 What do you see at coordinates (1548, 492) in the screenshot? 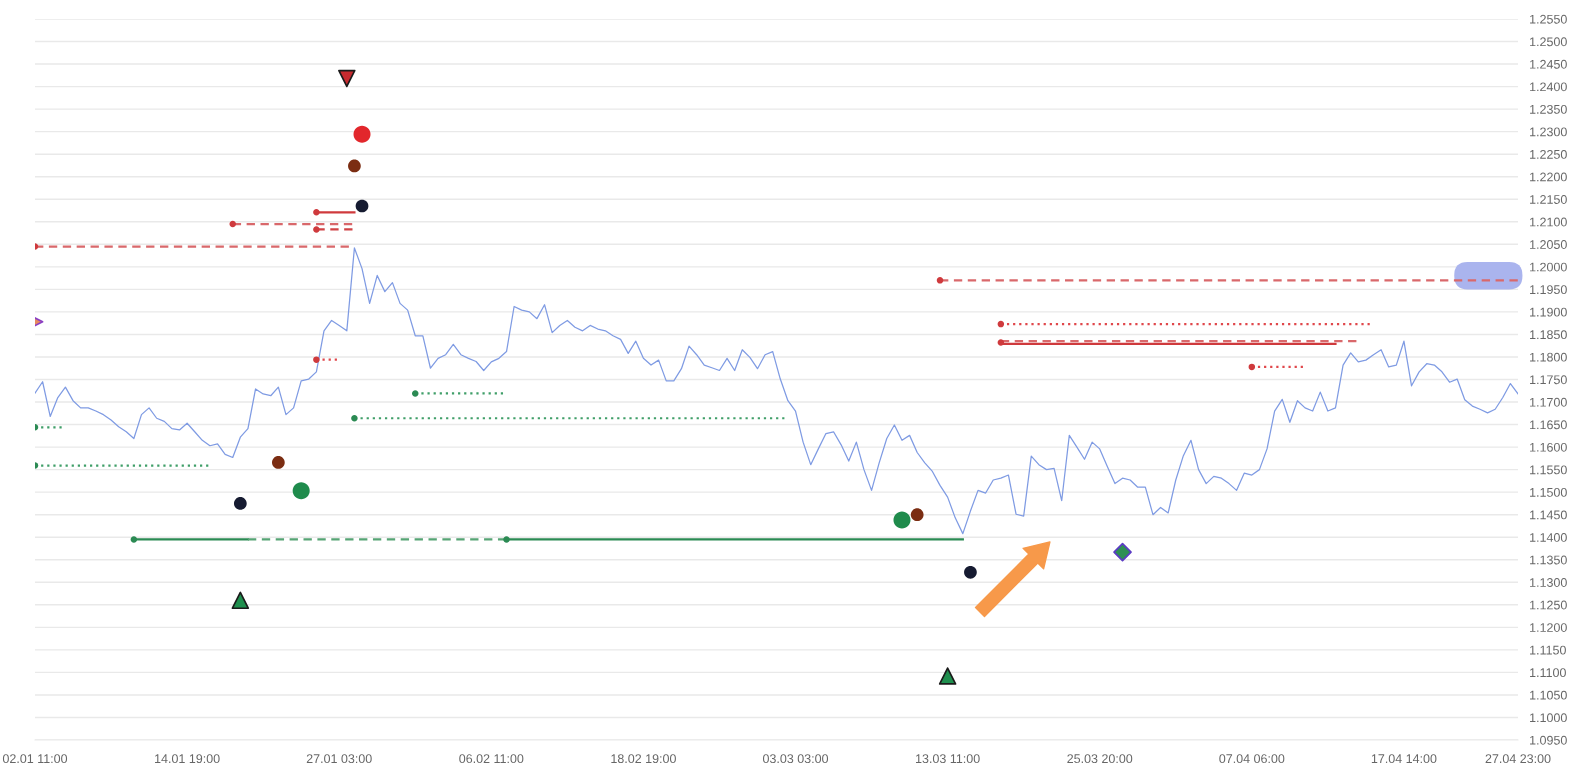
I see `y-tick-label: 1.1500` at bounding box center [1548, 492].